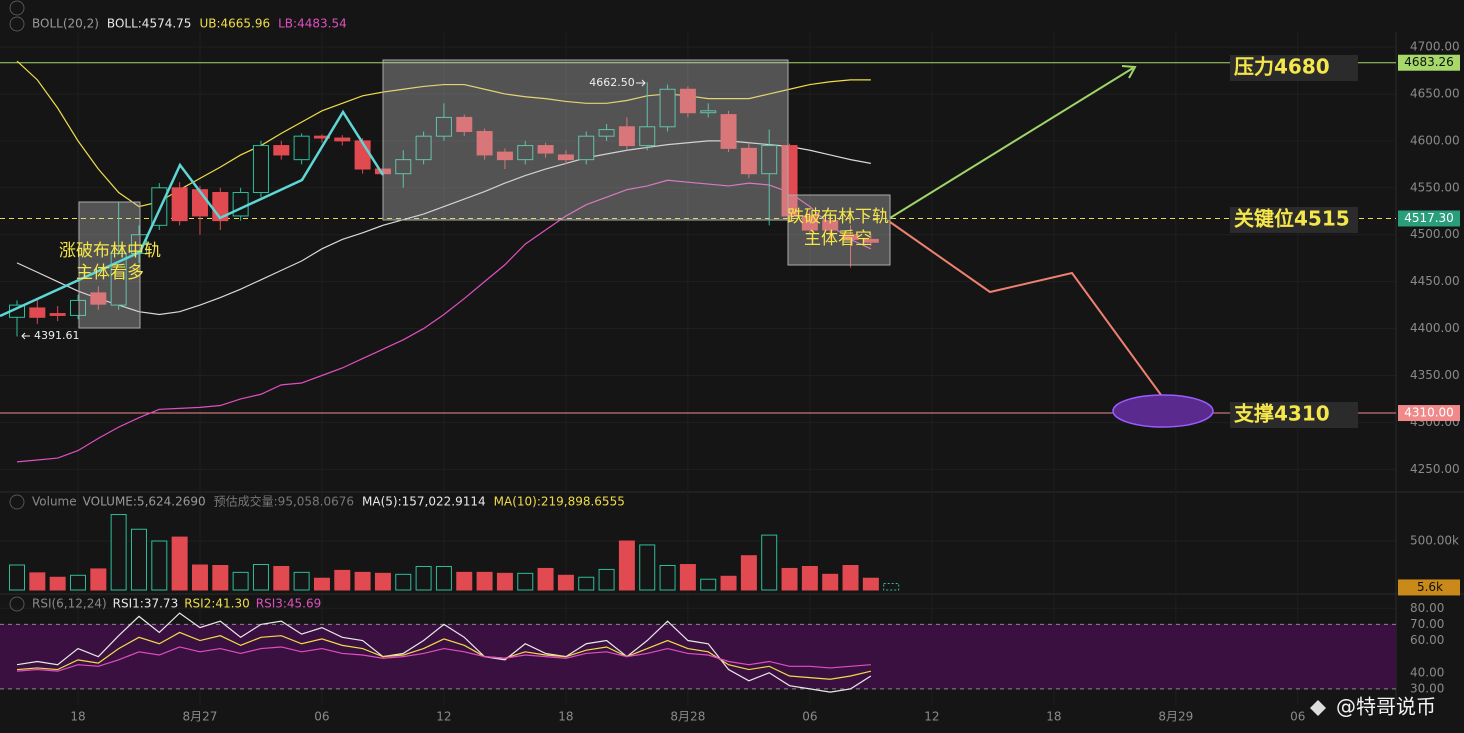 Image resolution: width=1464 pixels, height=733 pixels. Describe the element at coordinates (424, 502) in the screenshot. I see `legend-entry: MA(5):157,022.9114` at that location.